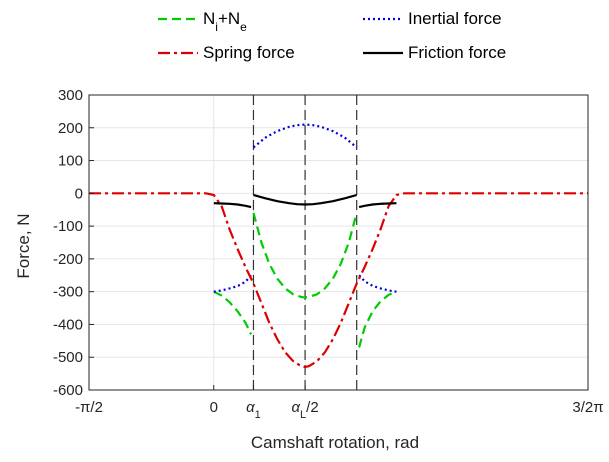 The height and width of the screenshot is (462, 609). What do you see at coordinates (68, 226) in the screenshot?
I see `y-tick-label: -100` at bounding box center [68, 226].